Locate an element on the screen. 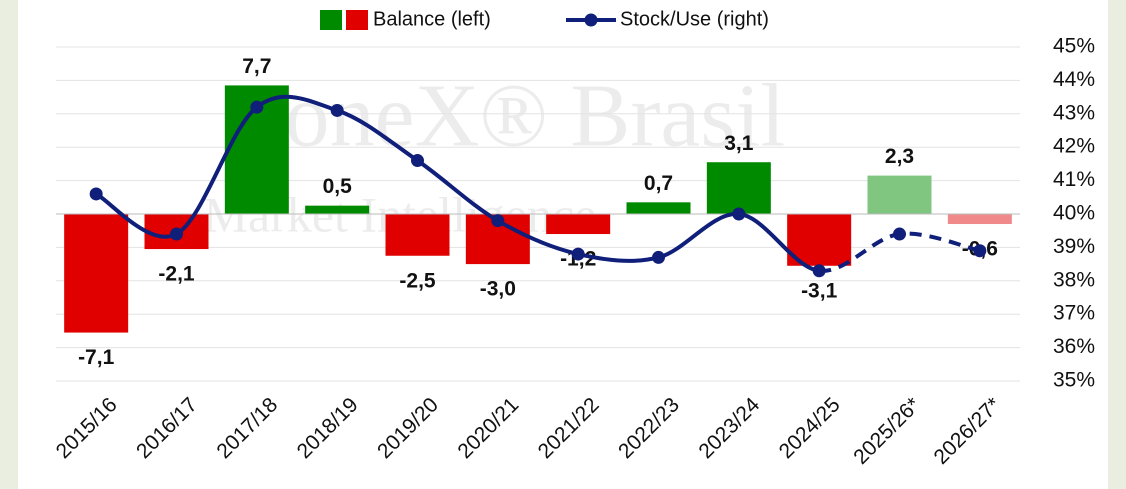  y2-tick-label: 39% is located at coordinates (1074, 246).